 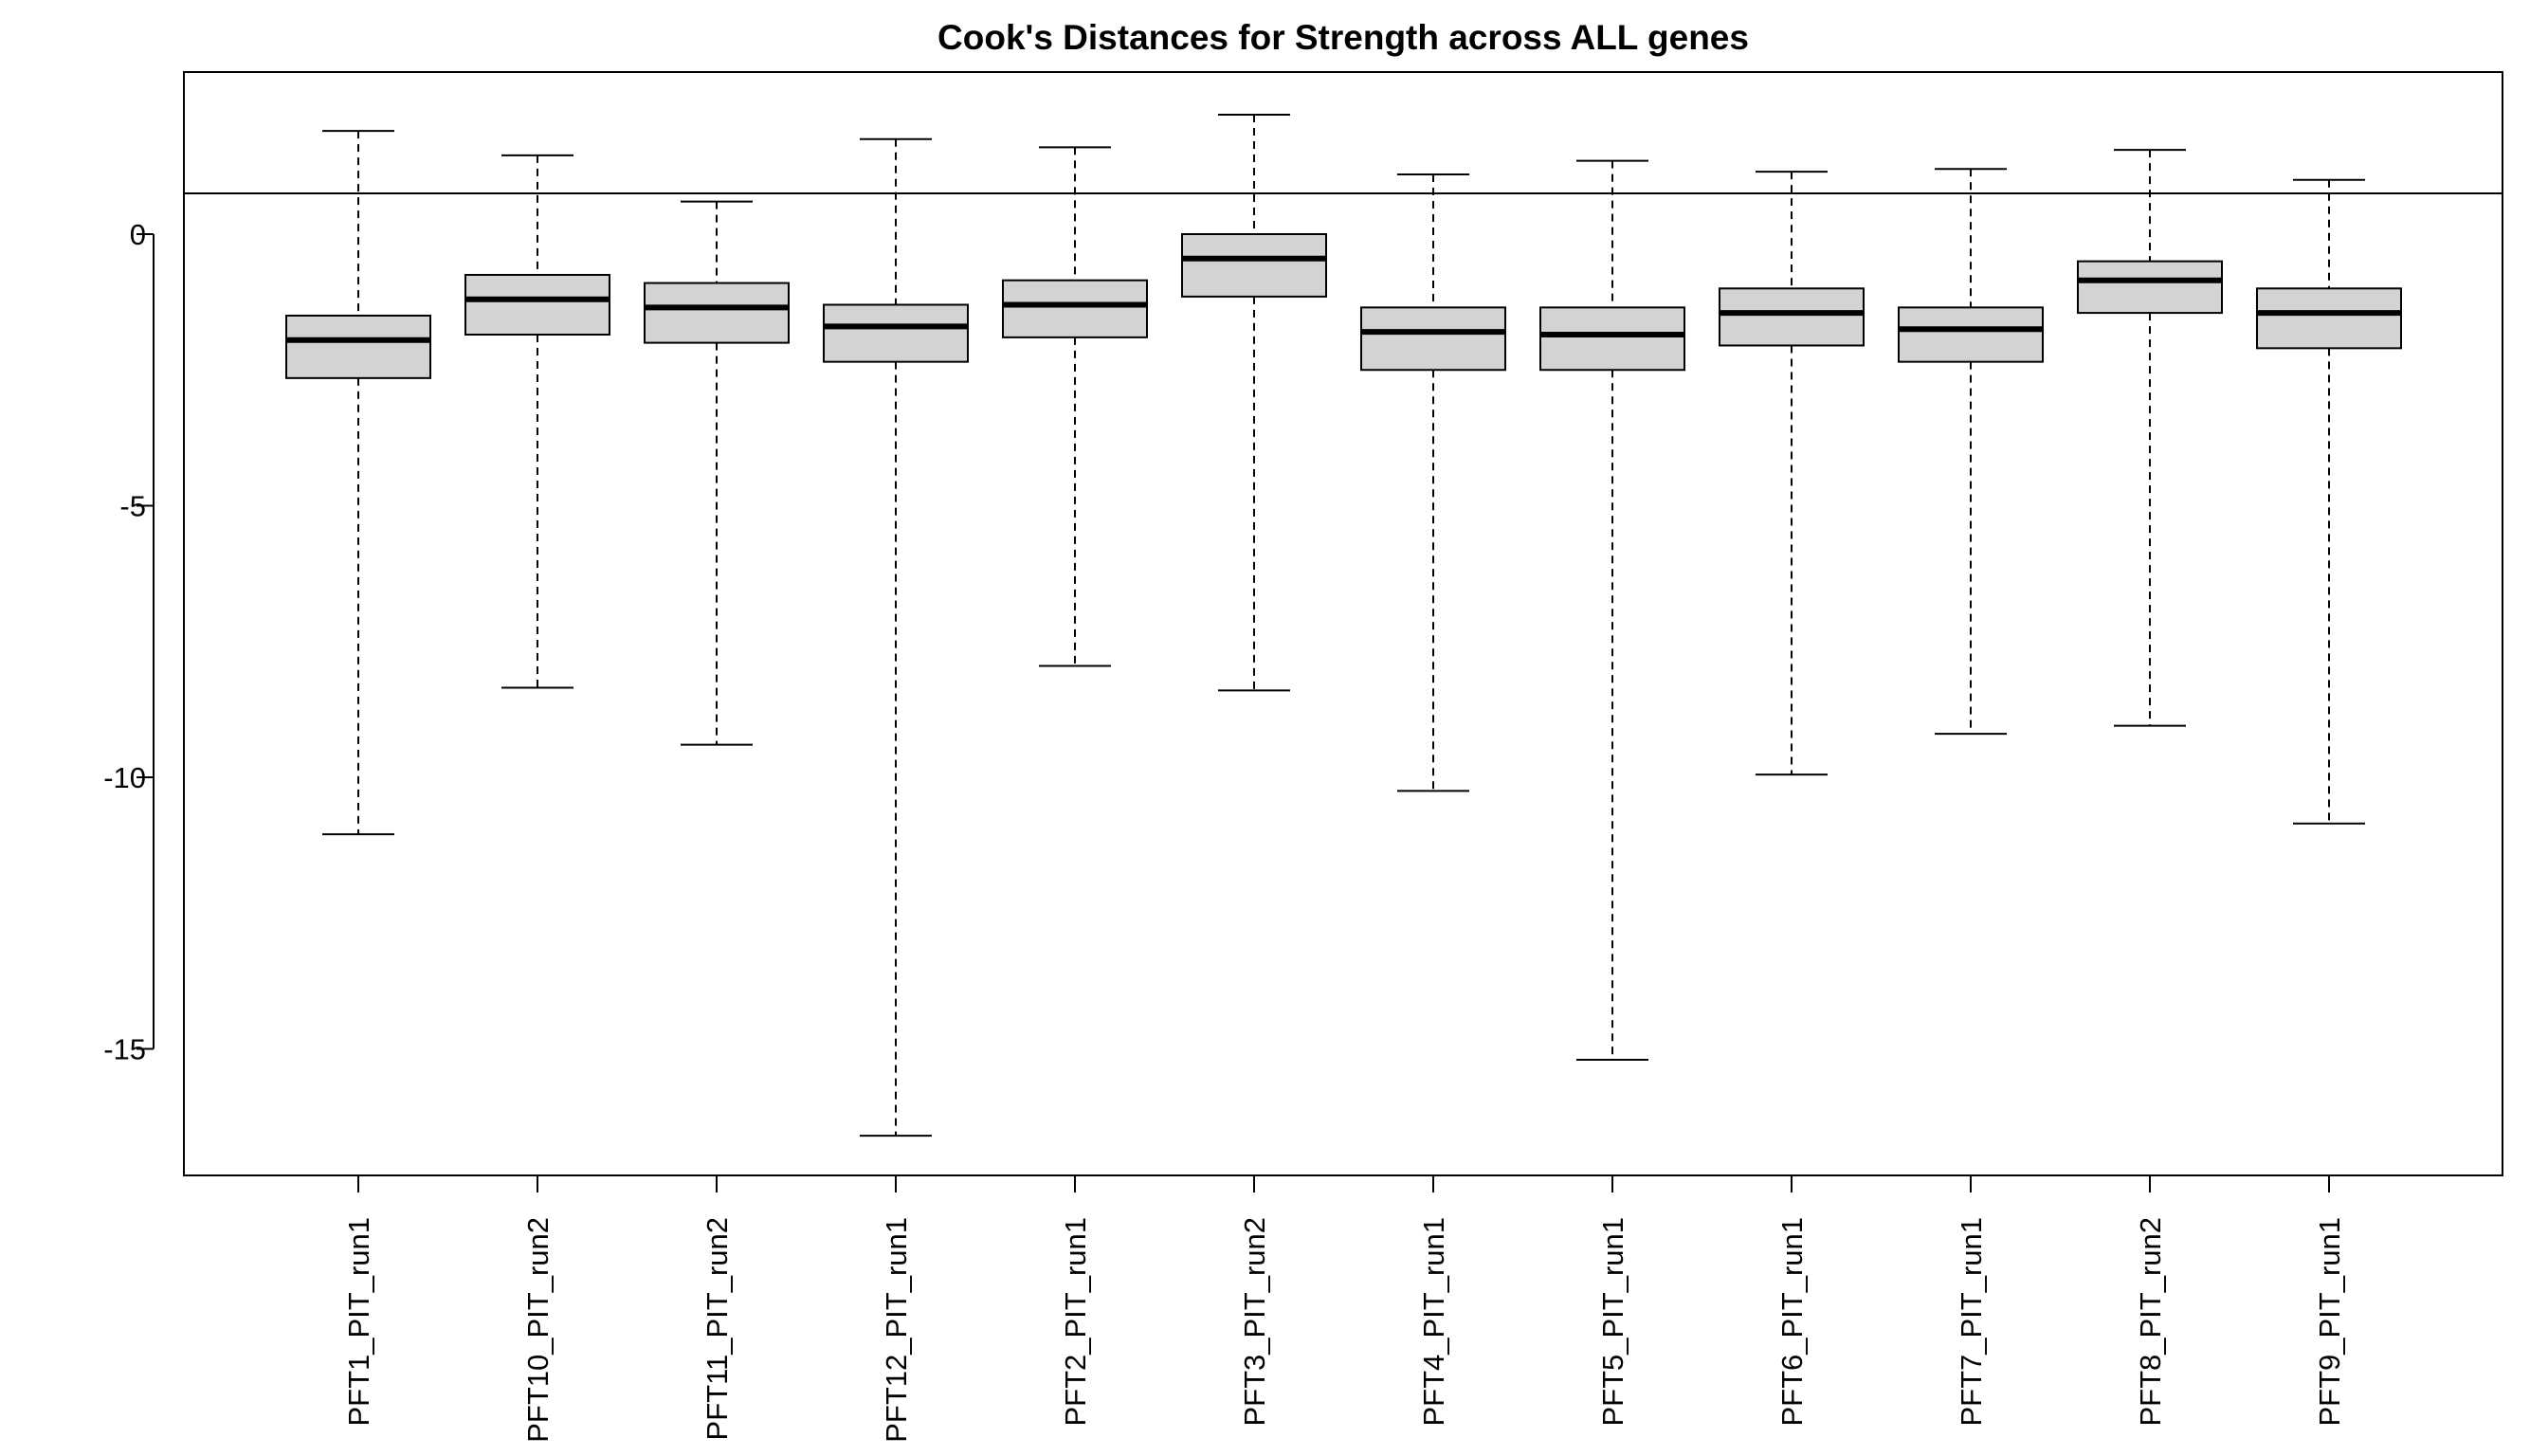 I want to click on y-tick-label: -5, so click(x=132, y=506).